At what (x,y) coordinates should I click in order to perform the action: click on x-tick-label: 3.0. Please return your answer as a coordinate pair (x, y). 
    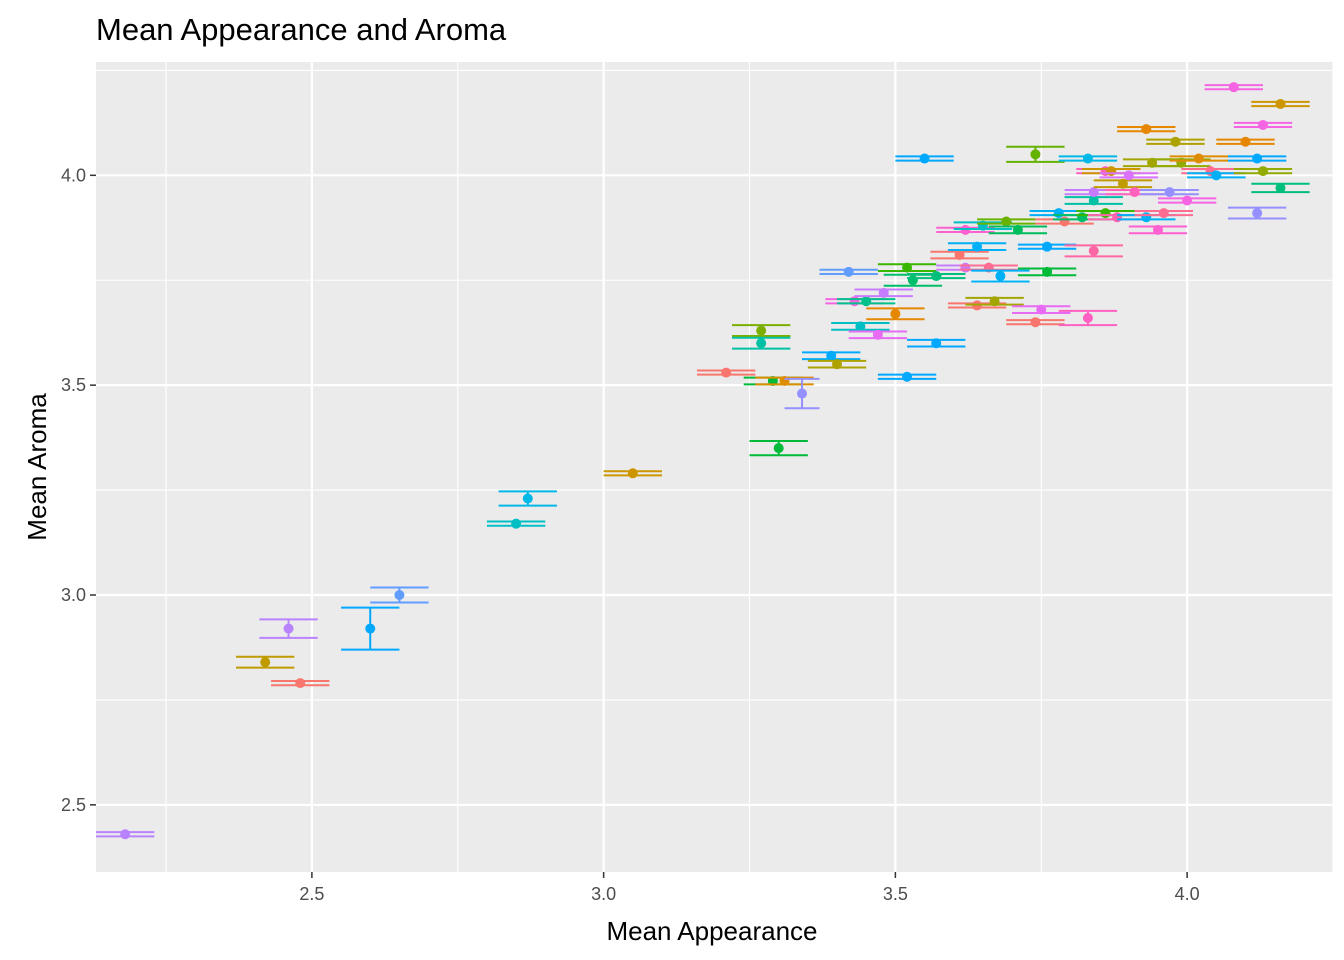
    Looking at the image, I should click on (603, 894).